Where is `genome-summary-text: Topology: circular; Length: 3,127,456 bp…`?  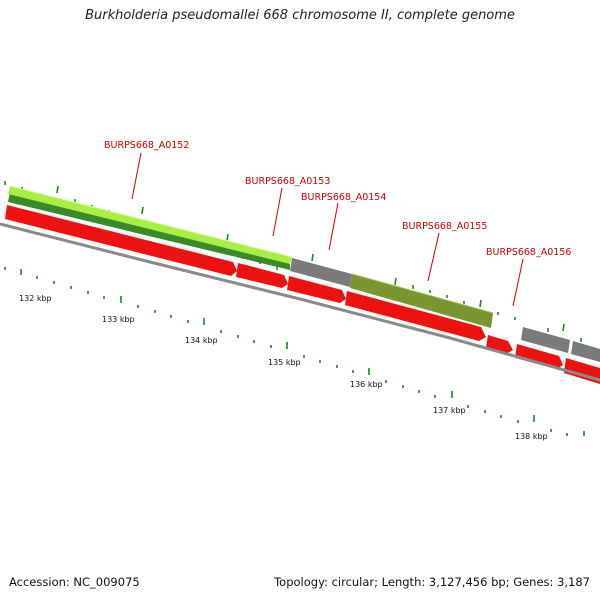 genome-summary-text: Topology: circular; Length: 3,127,456 bp… is located at coordinates (432, 582).